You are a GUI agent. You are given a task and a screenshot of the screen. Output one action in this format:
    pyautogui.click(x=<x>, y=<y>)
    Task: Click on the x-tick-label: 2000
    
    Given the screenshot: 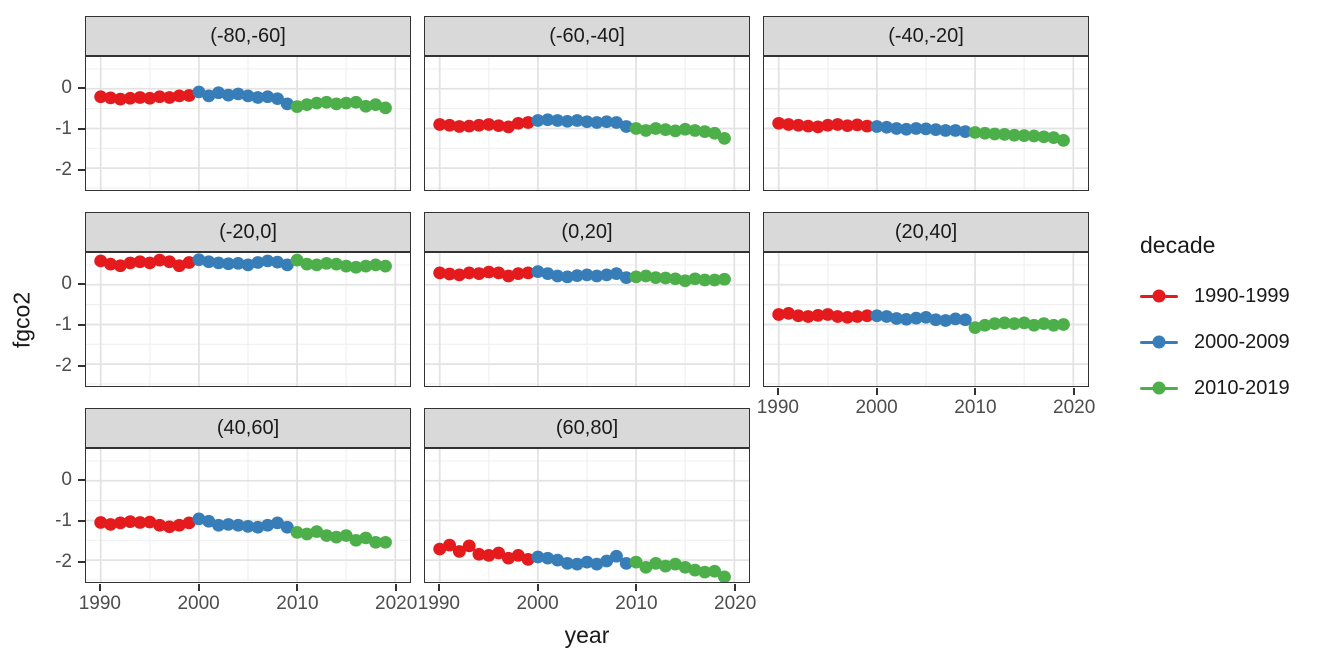 What is the action you would take?
    pyautogui.click(x=537, y=603)
    